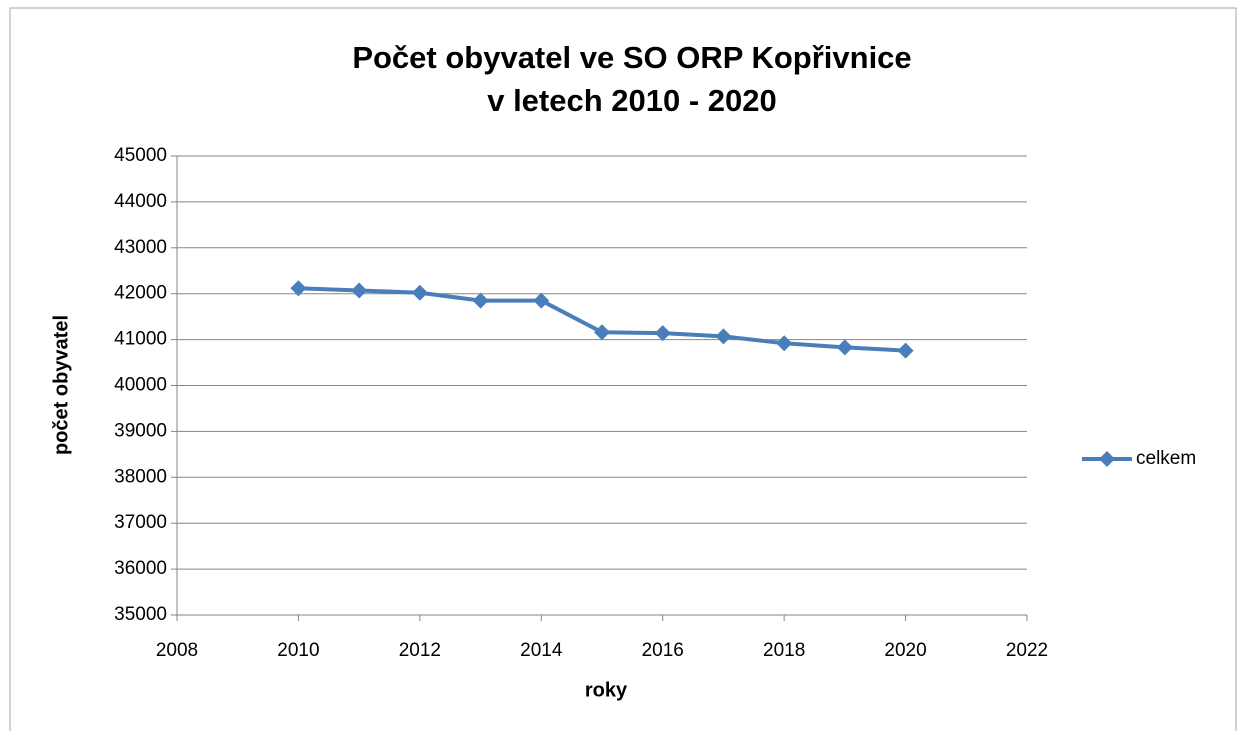 The width and height of the screenshot is (1245, 731). I want to click on legend-label: celkem, so click(1166, 458).